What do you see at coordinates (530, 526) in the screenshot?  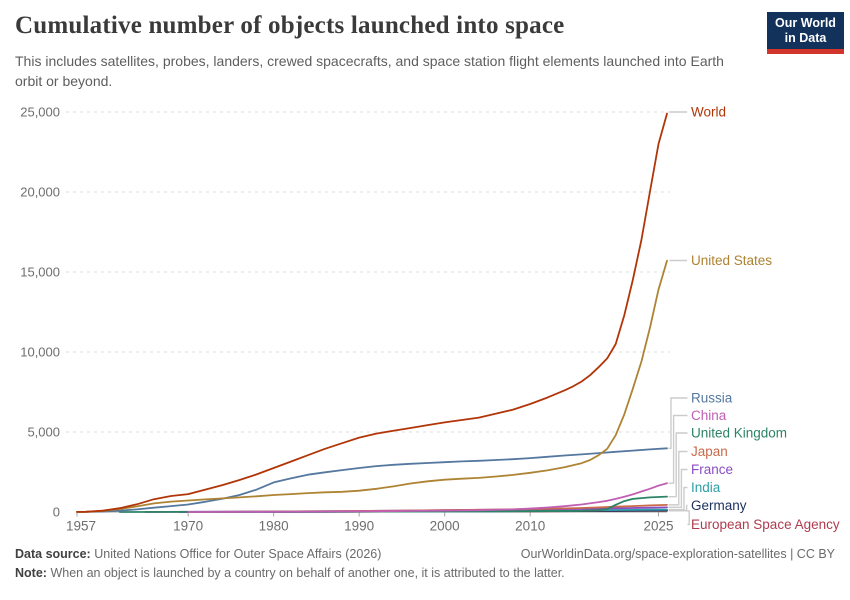 I see `x-tick-label-2010: 2010` at bounding box center [530, 526].